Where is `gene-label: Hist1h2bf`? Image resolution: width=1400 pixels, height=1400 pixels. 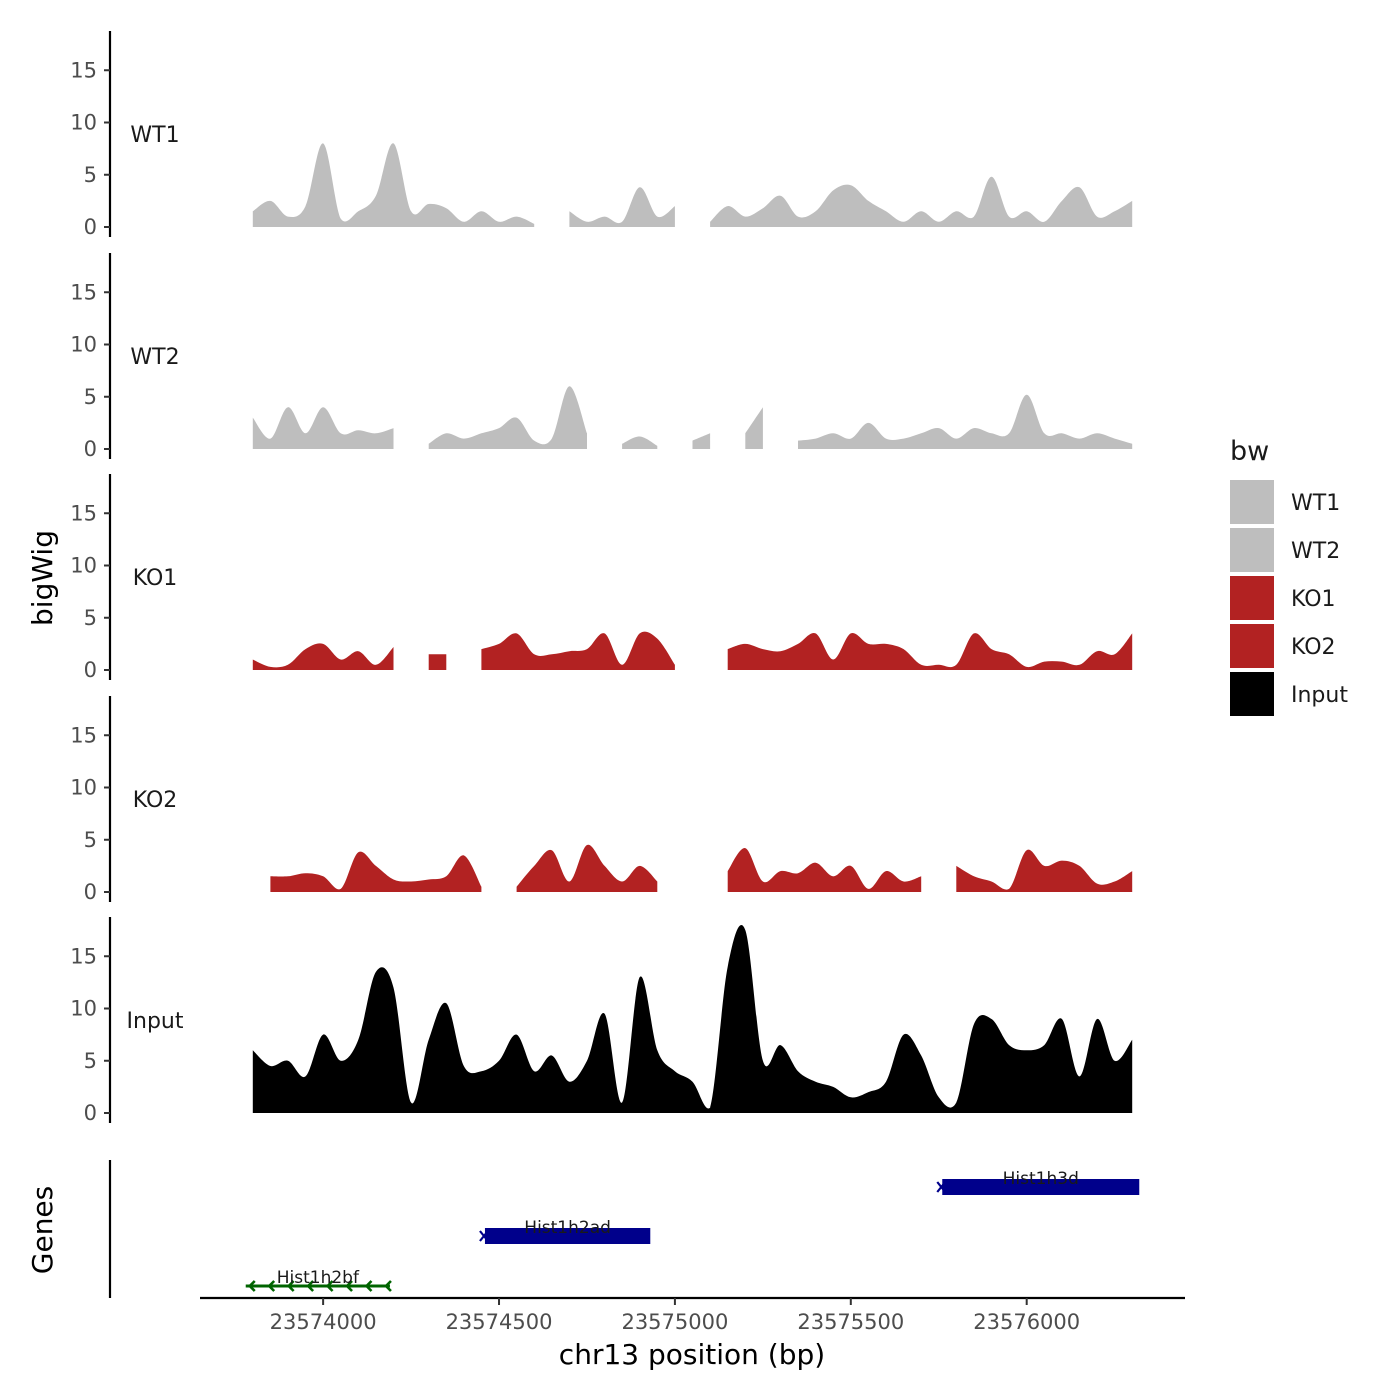
gene-label: Hist1h2bf is located at coordinates (318, 1278).